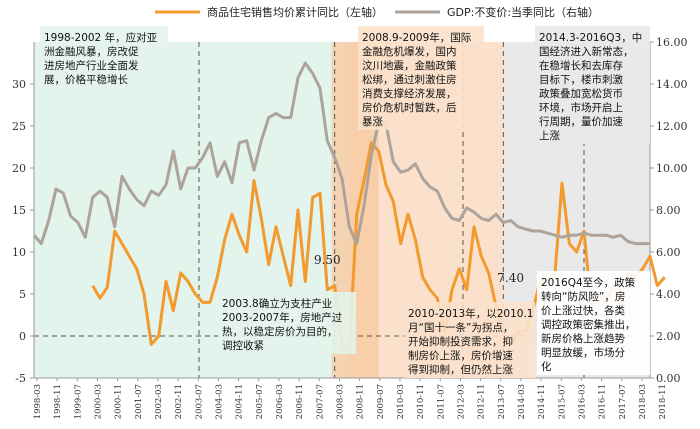  I want to click on x-tick-label: 2005-07, so click(260, 401).